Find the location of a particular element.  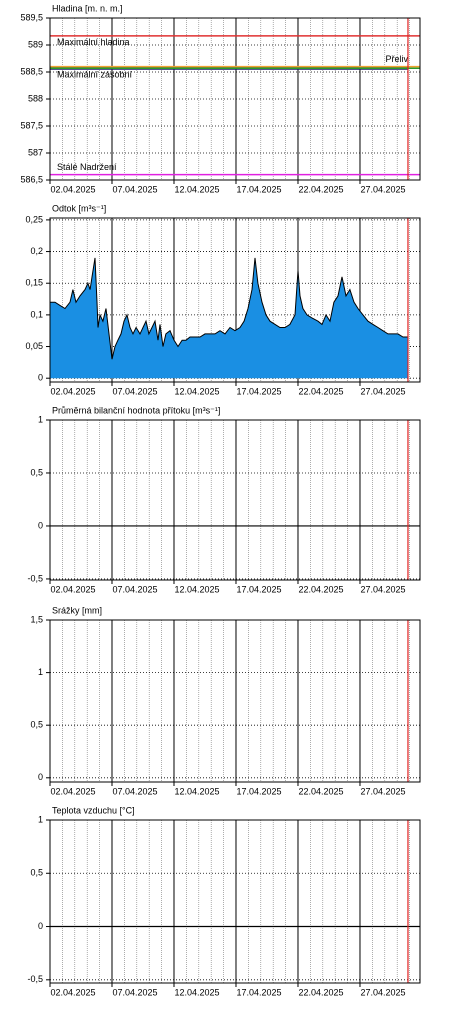

y-tick-label: 589,5 is located at coordinates (31, 17).